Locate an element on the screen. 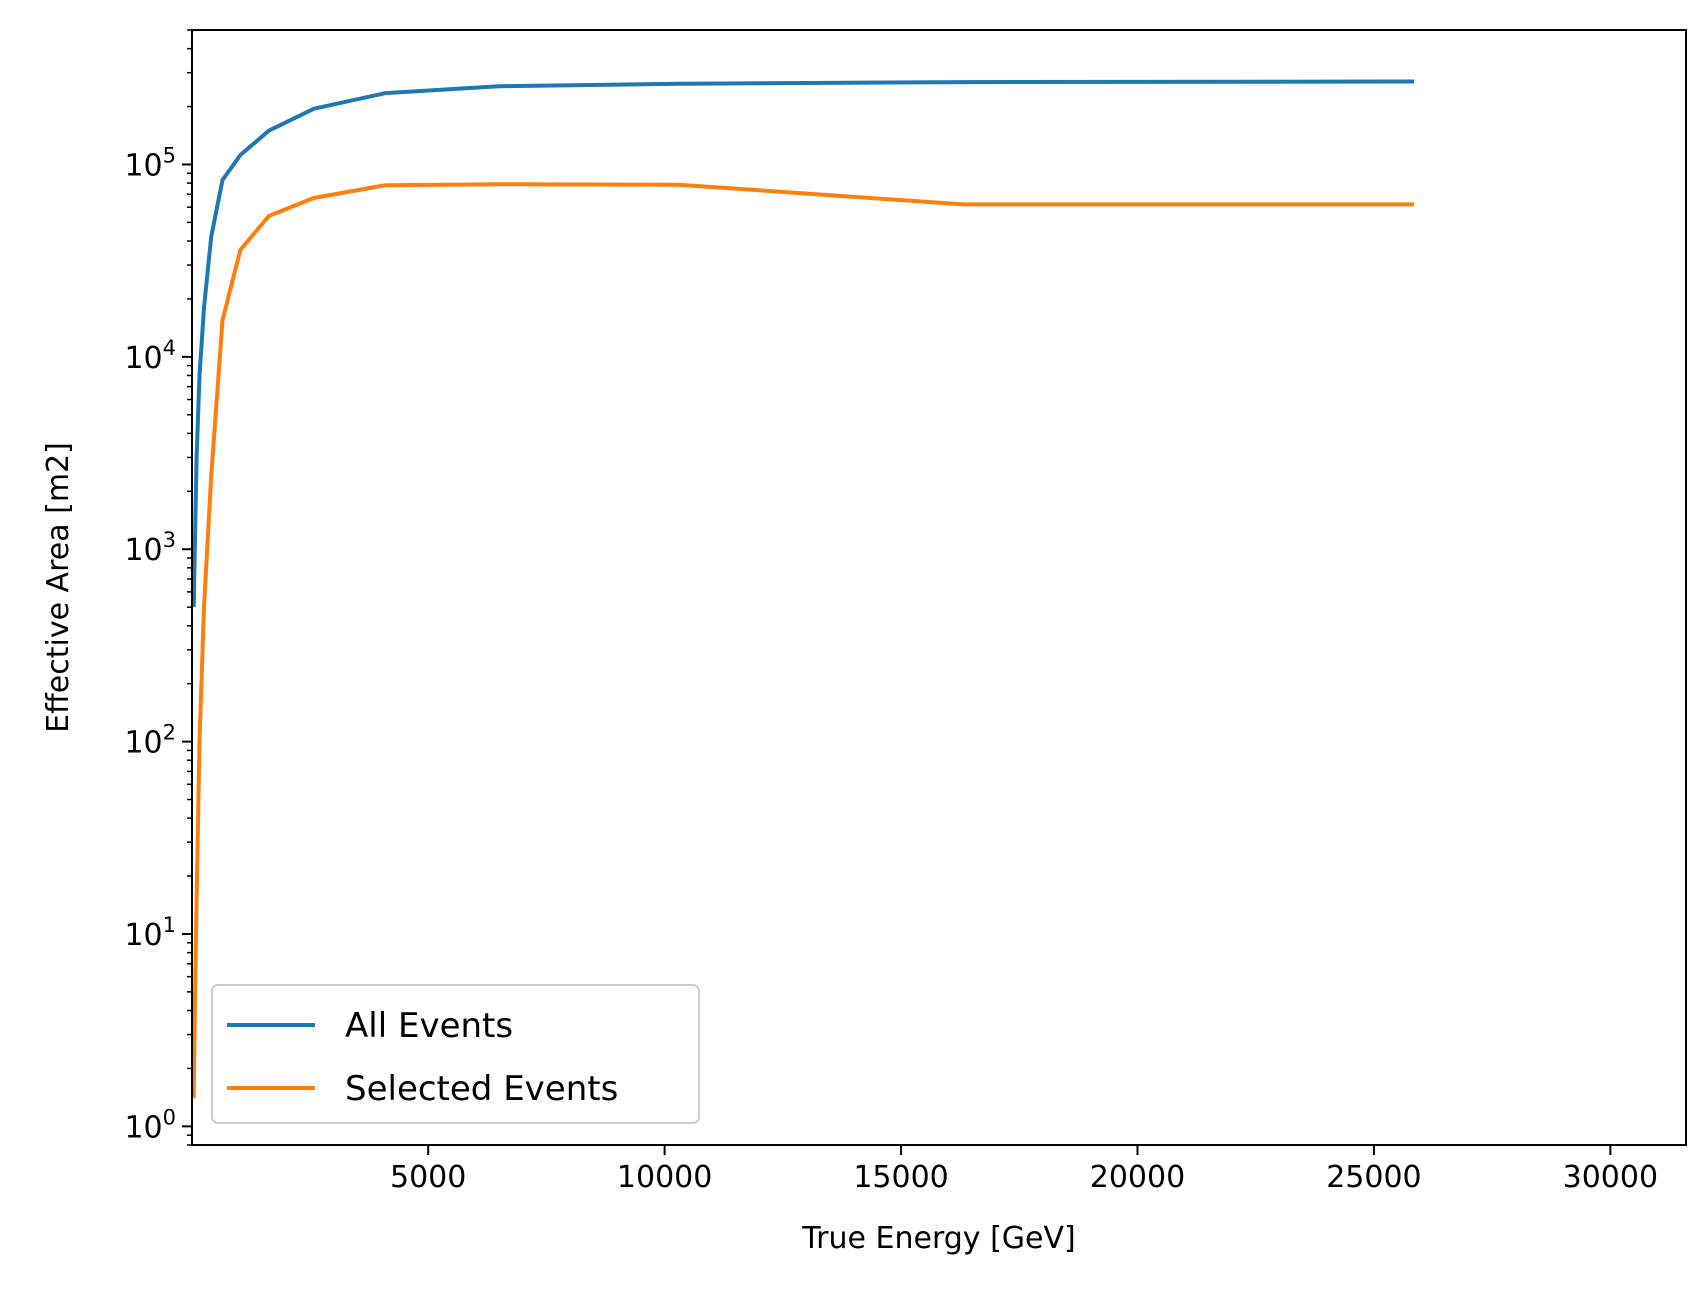  x-tick-label: 20000 is located at coordinates (1137, 1177).